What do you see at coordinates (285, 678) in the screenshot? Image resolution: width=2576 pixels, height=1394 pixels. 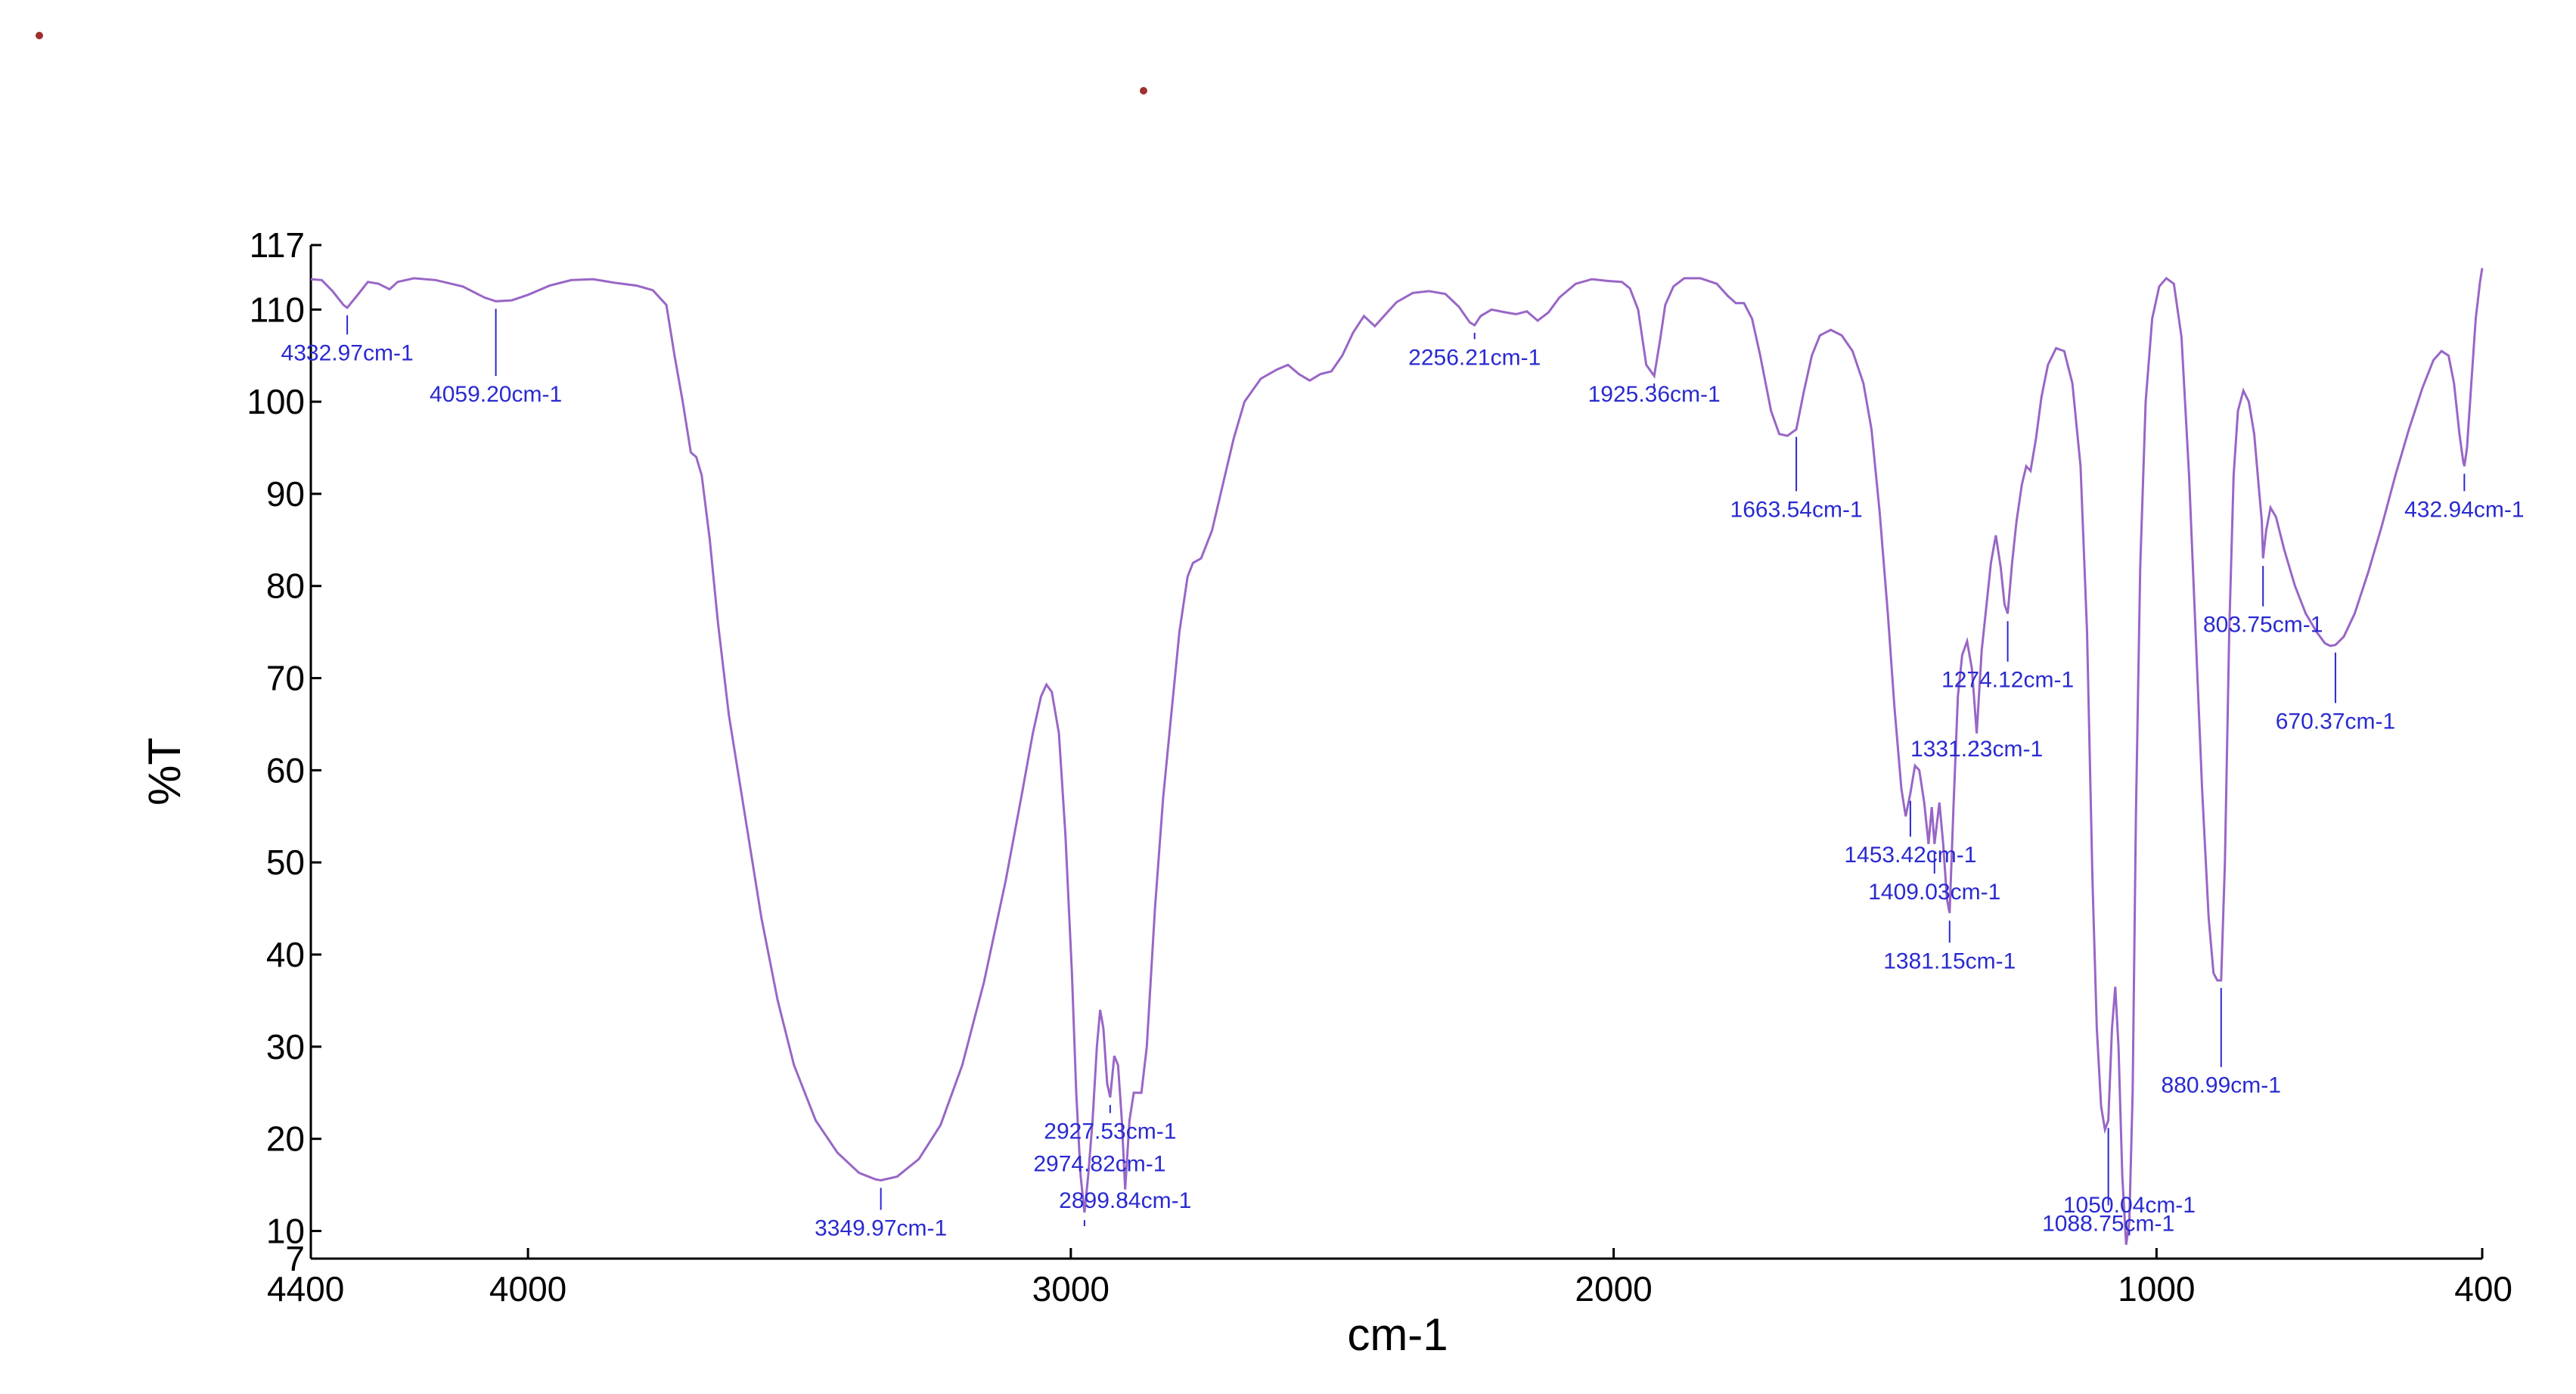 I see `y-tick-label: 70` at bounding box center [285, 678].